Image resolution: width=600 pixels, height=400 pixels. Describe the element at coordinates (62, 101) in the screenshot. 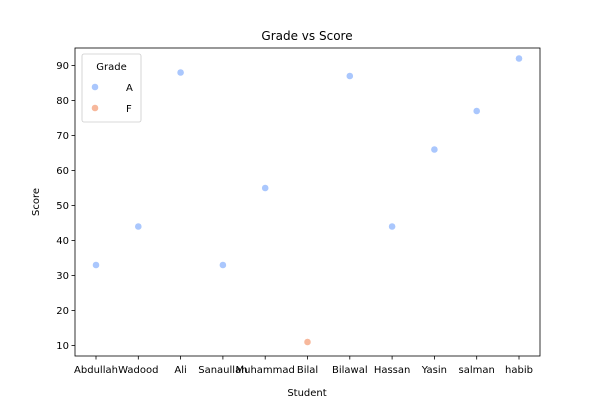

I see `y-tick-label: 80` at that location.